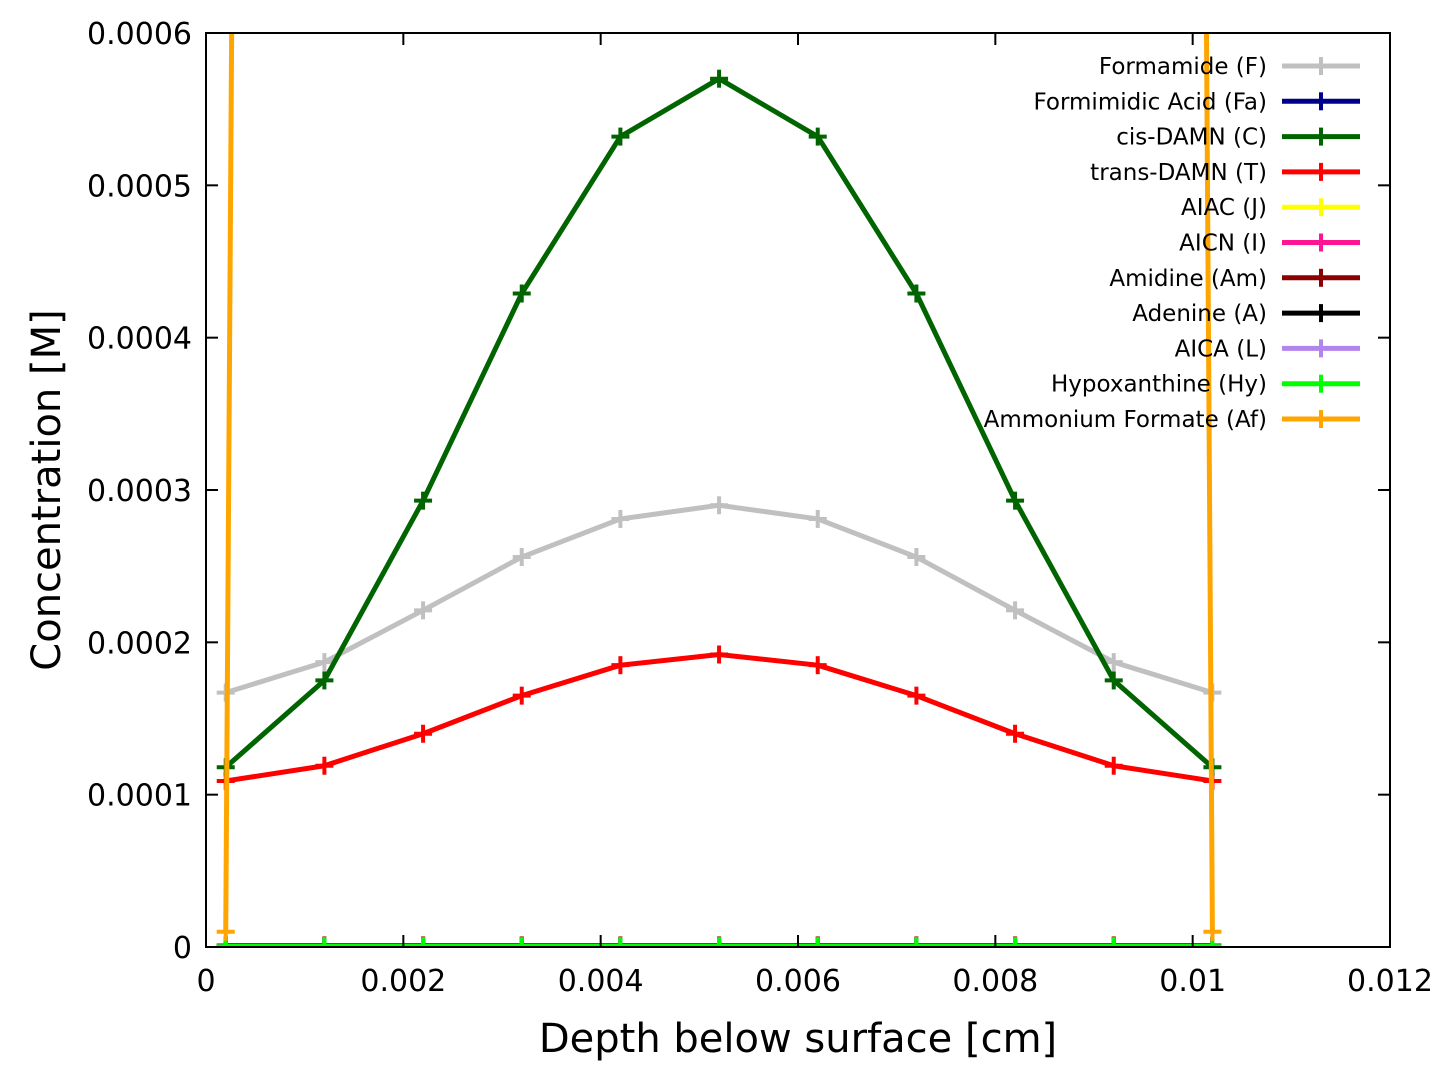 Image resolution: width=1454 pixels, height=1081 pixels. Describe the element at coordinates (1267, 349) in the screenshot. I see `legend-item-aica-l: AICA (L)` at that location.